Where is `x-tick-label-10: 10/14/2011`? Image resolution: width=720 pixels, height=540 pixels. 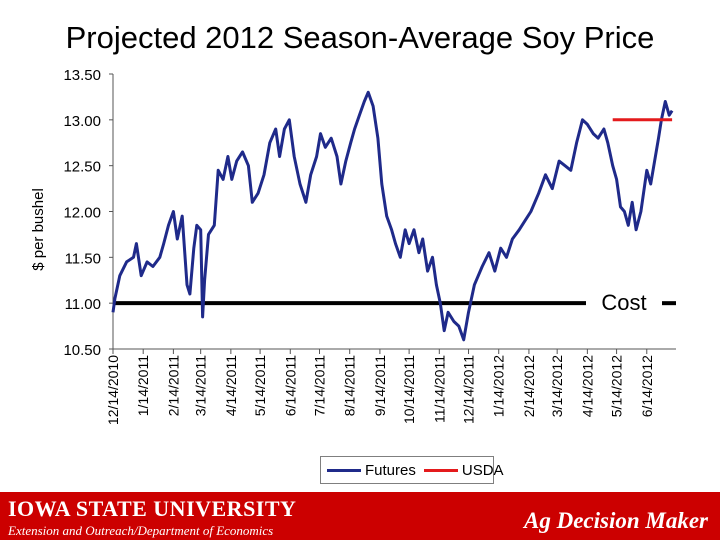
x-tick-label-10: 10/14/2011 is located at coordinates (409, 389).